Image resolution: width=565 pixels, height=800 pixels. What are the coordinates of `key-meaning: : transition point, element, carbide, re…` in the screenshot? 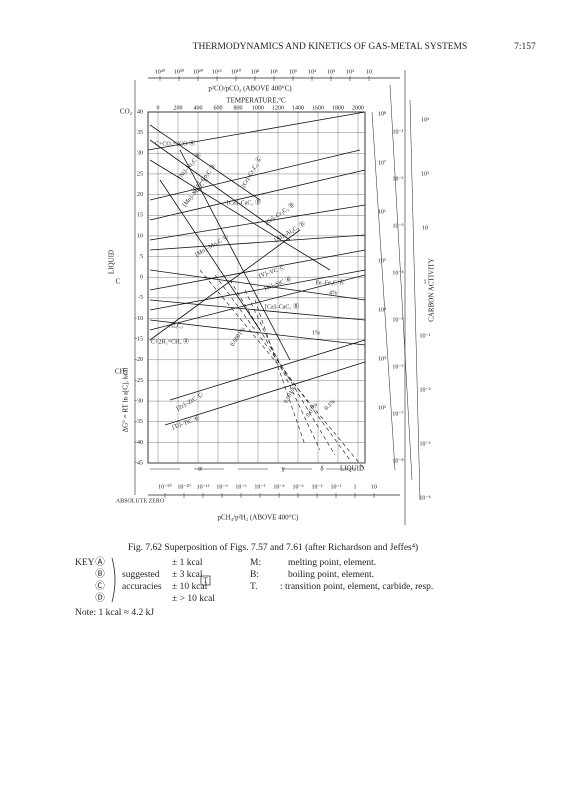 It's located at (356, 587).